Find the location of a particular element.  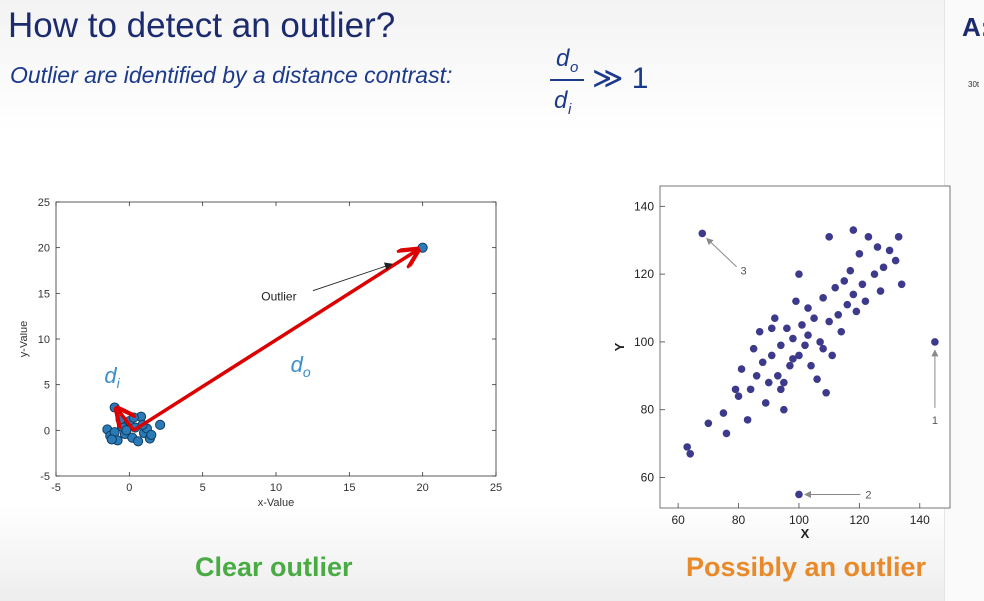

x-tick-label: 100 is located at coordinates (799, 520).